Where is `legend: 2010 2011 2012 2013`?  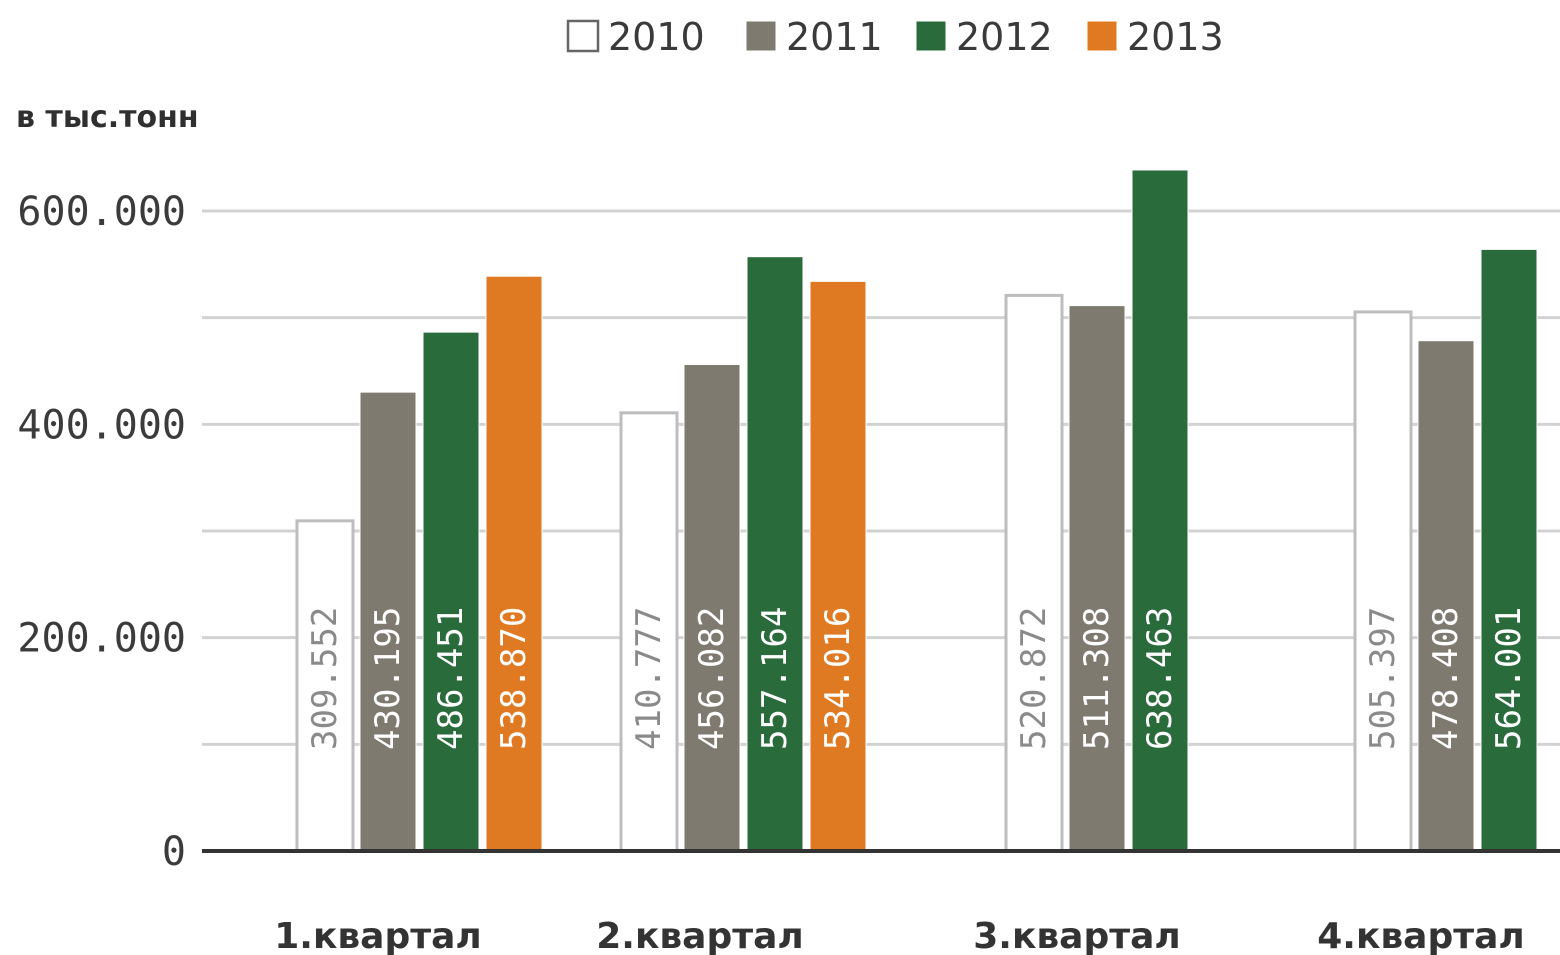 legend: 2010 2011 2012 2013 is located at coordinates (895, 37).